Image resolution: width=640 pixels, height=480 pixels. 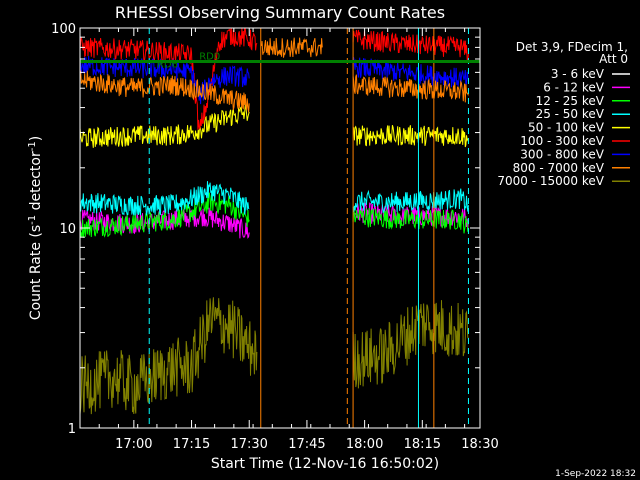 What do you see at coordinates (613, 59) in the screenshot?
I see `legend-header-line: Att 0` at bounding box center [613, 59].